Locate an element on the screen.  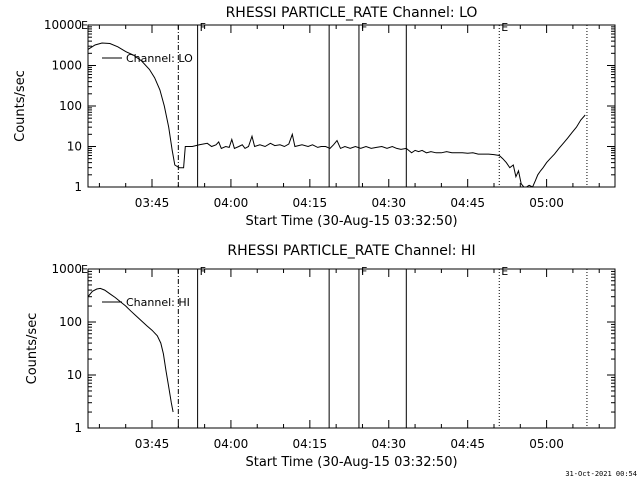
footer-timestamp: 31-Oct-2021 00:54 is located at coordinates (601, 474).